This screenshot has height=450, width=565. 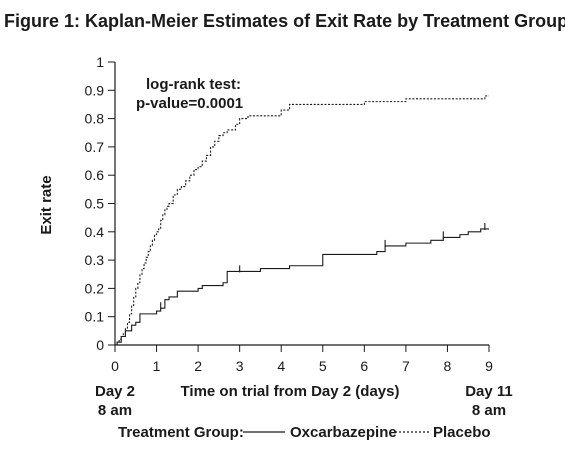 I want to click on y-tick-label: 0.1, so click(x=95, y=317).